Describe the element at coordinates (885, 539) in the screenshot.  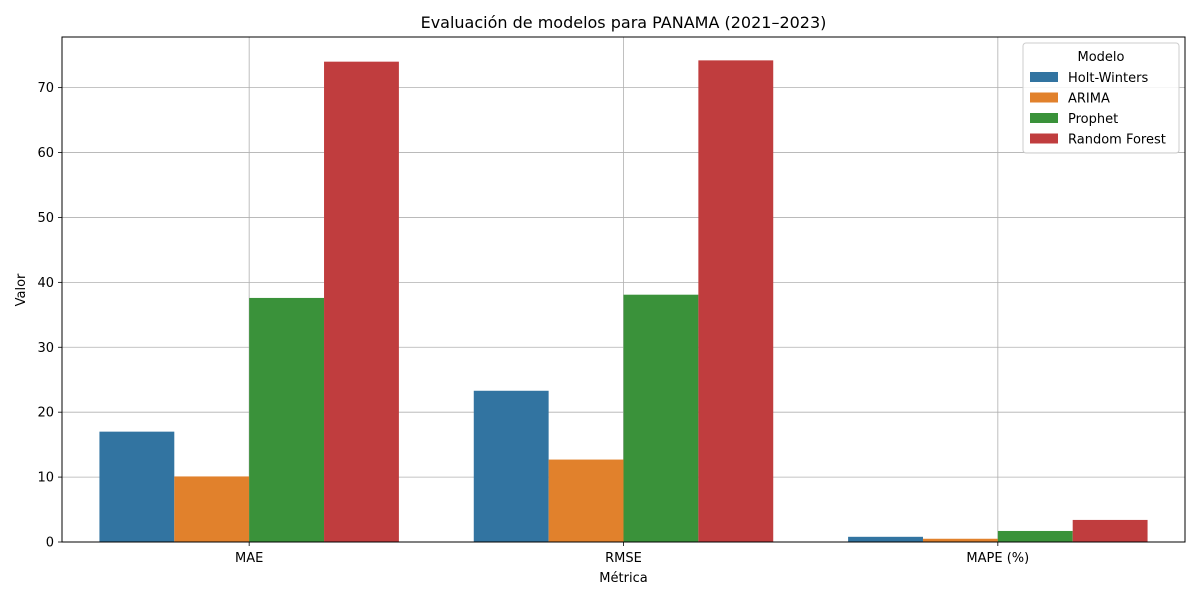
I see `bar-holt-winters-mape` at that location.